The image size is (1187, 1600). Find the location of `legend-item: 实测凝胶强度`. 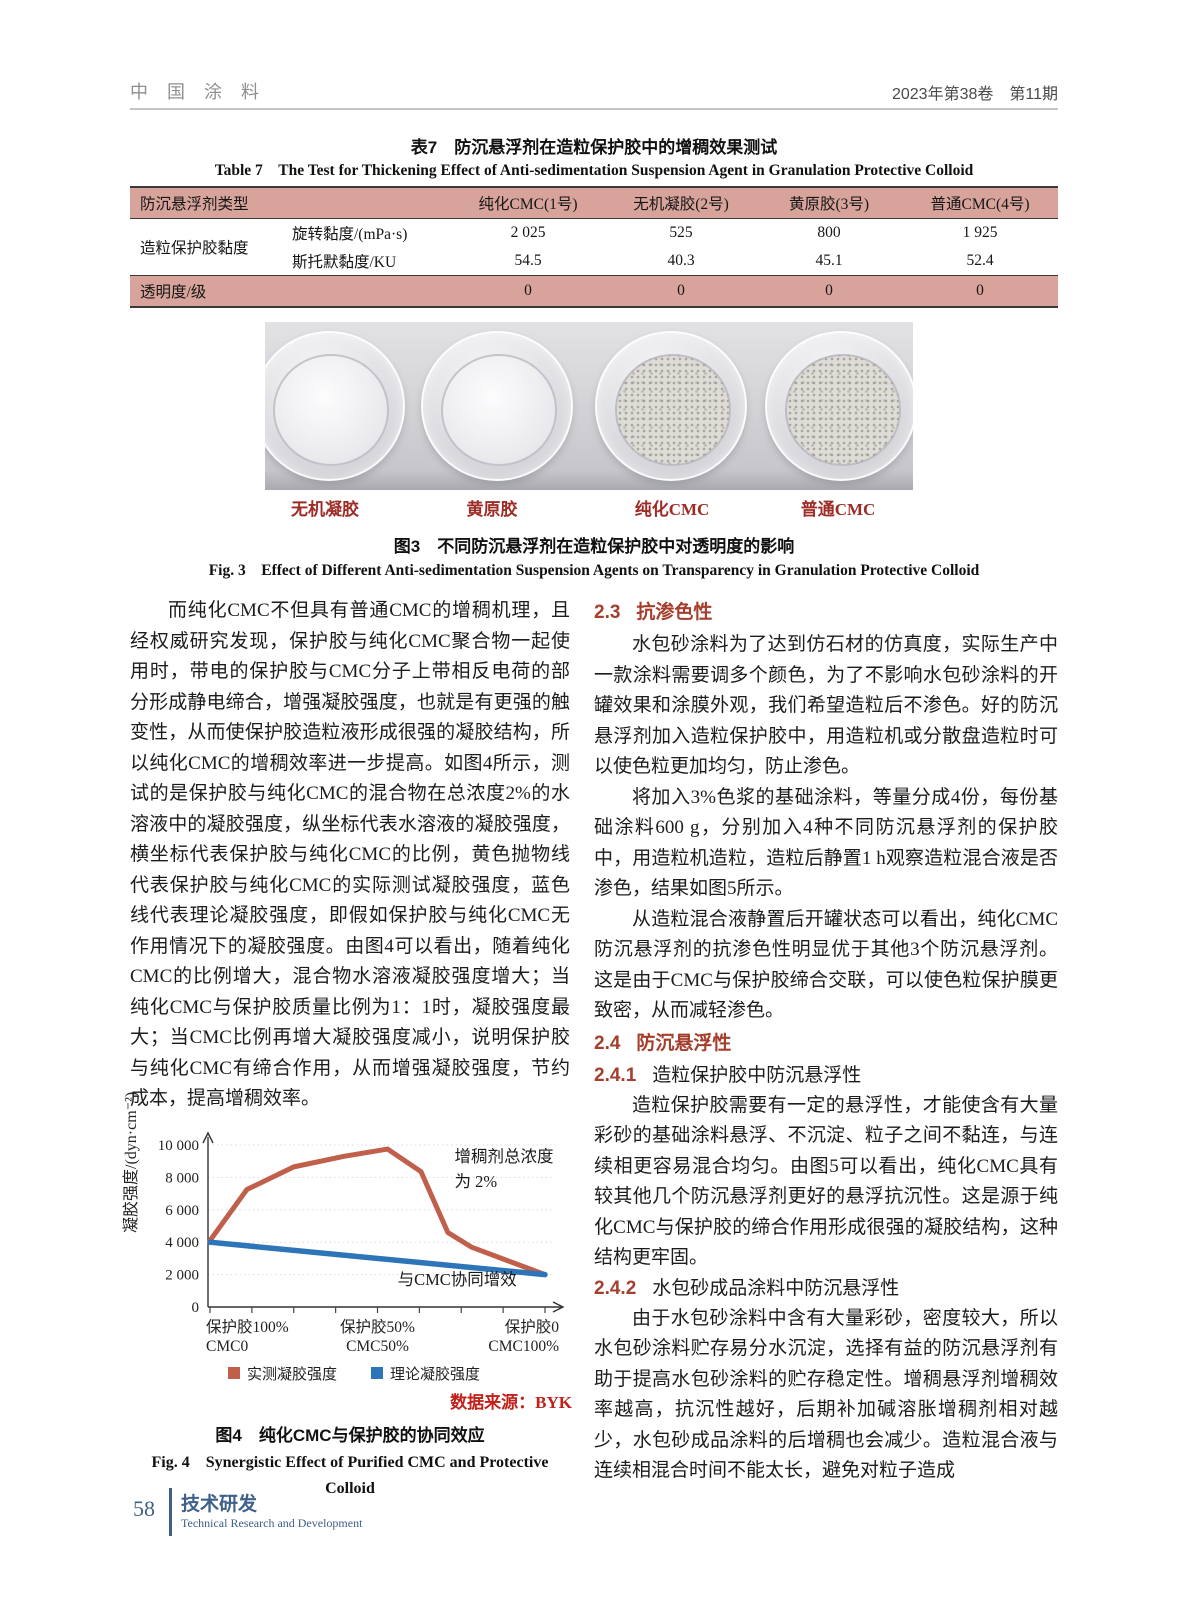

legend-item: 实测凝胶强度 is located at coordinates (282, 1373).